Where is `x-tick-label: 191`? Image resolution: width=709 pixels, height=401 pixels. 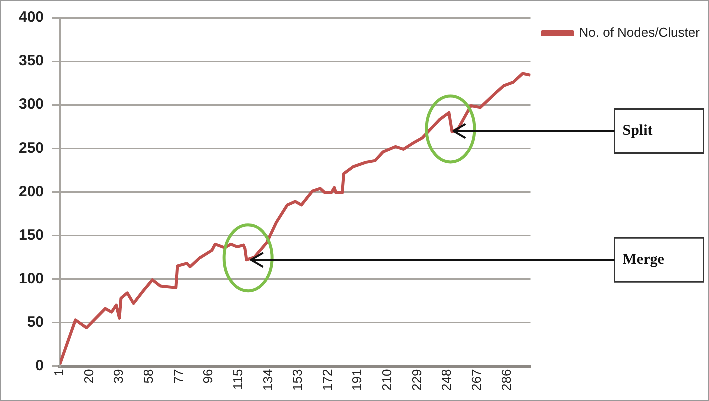
x-tick-label: 191 is located at coordinates (357, 380).